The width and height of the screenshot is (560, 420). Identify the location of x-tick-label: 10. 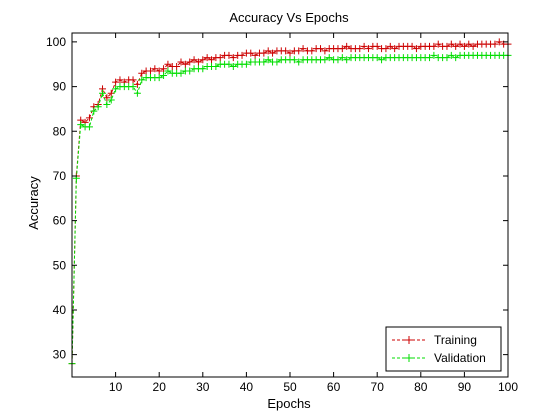
(116, 387).